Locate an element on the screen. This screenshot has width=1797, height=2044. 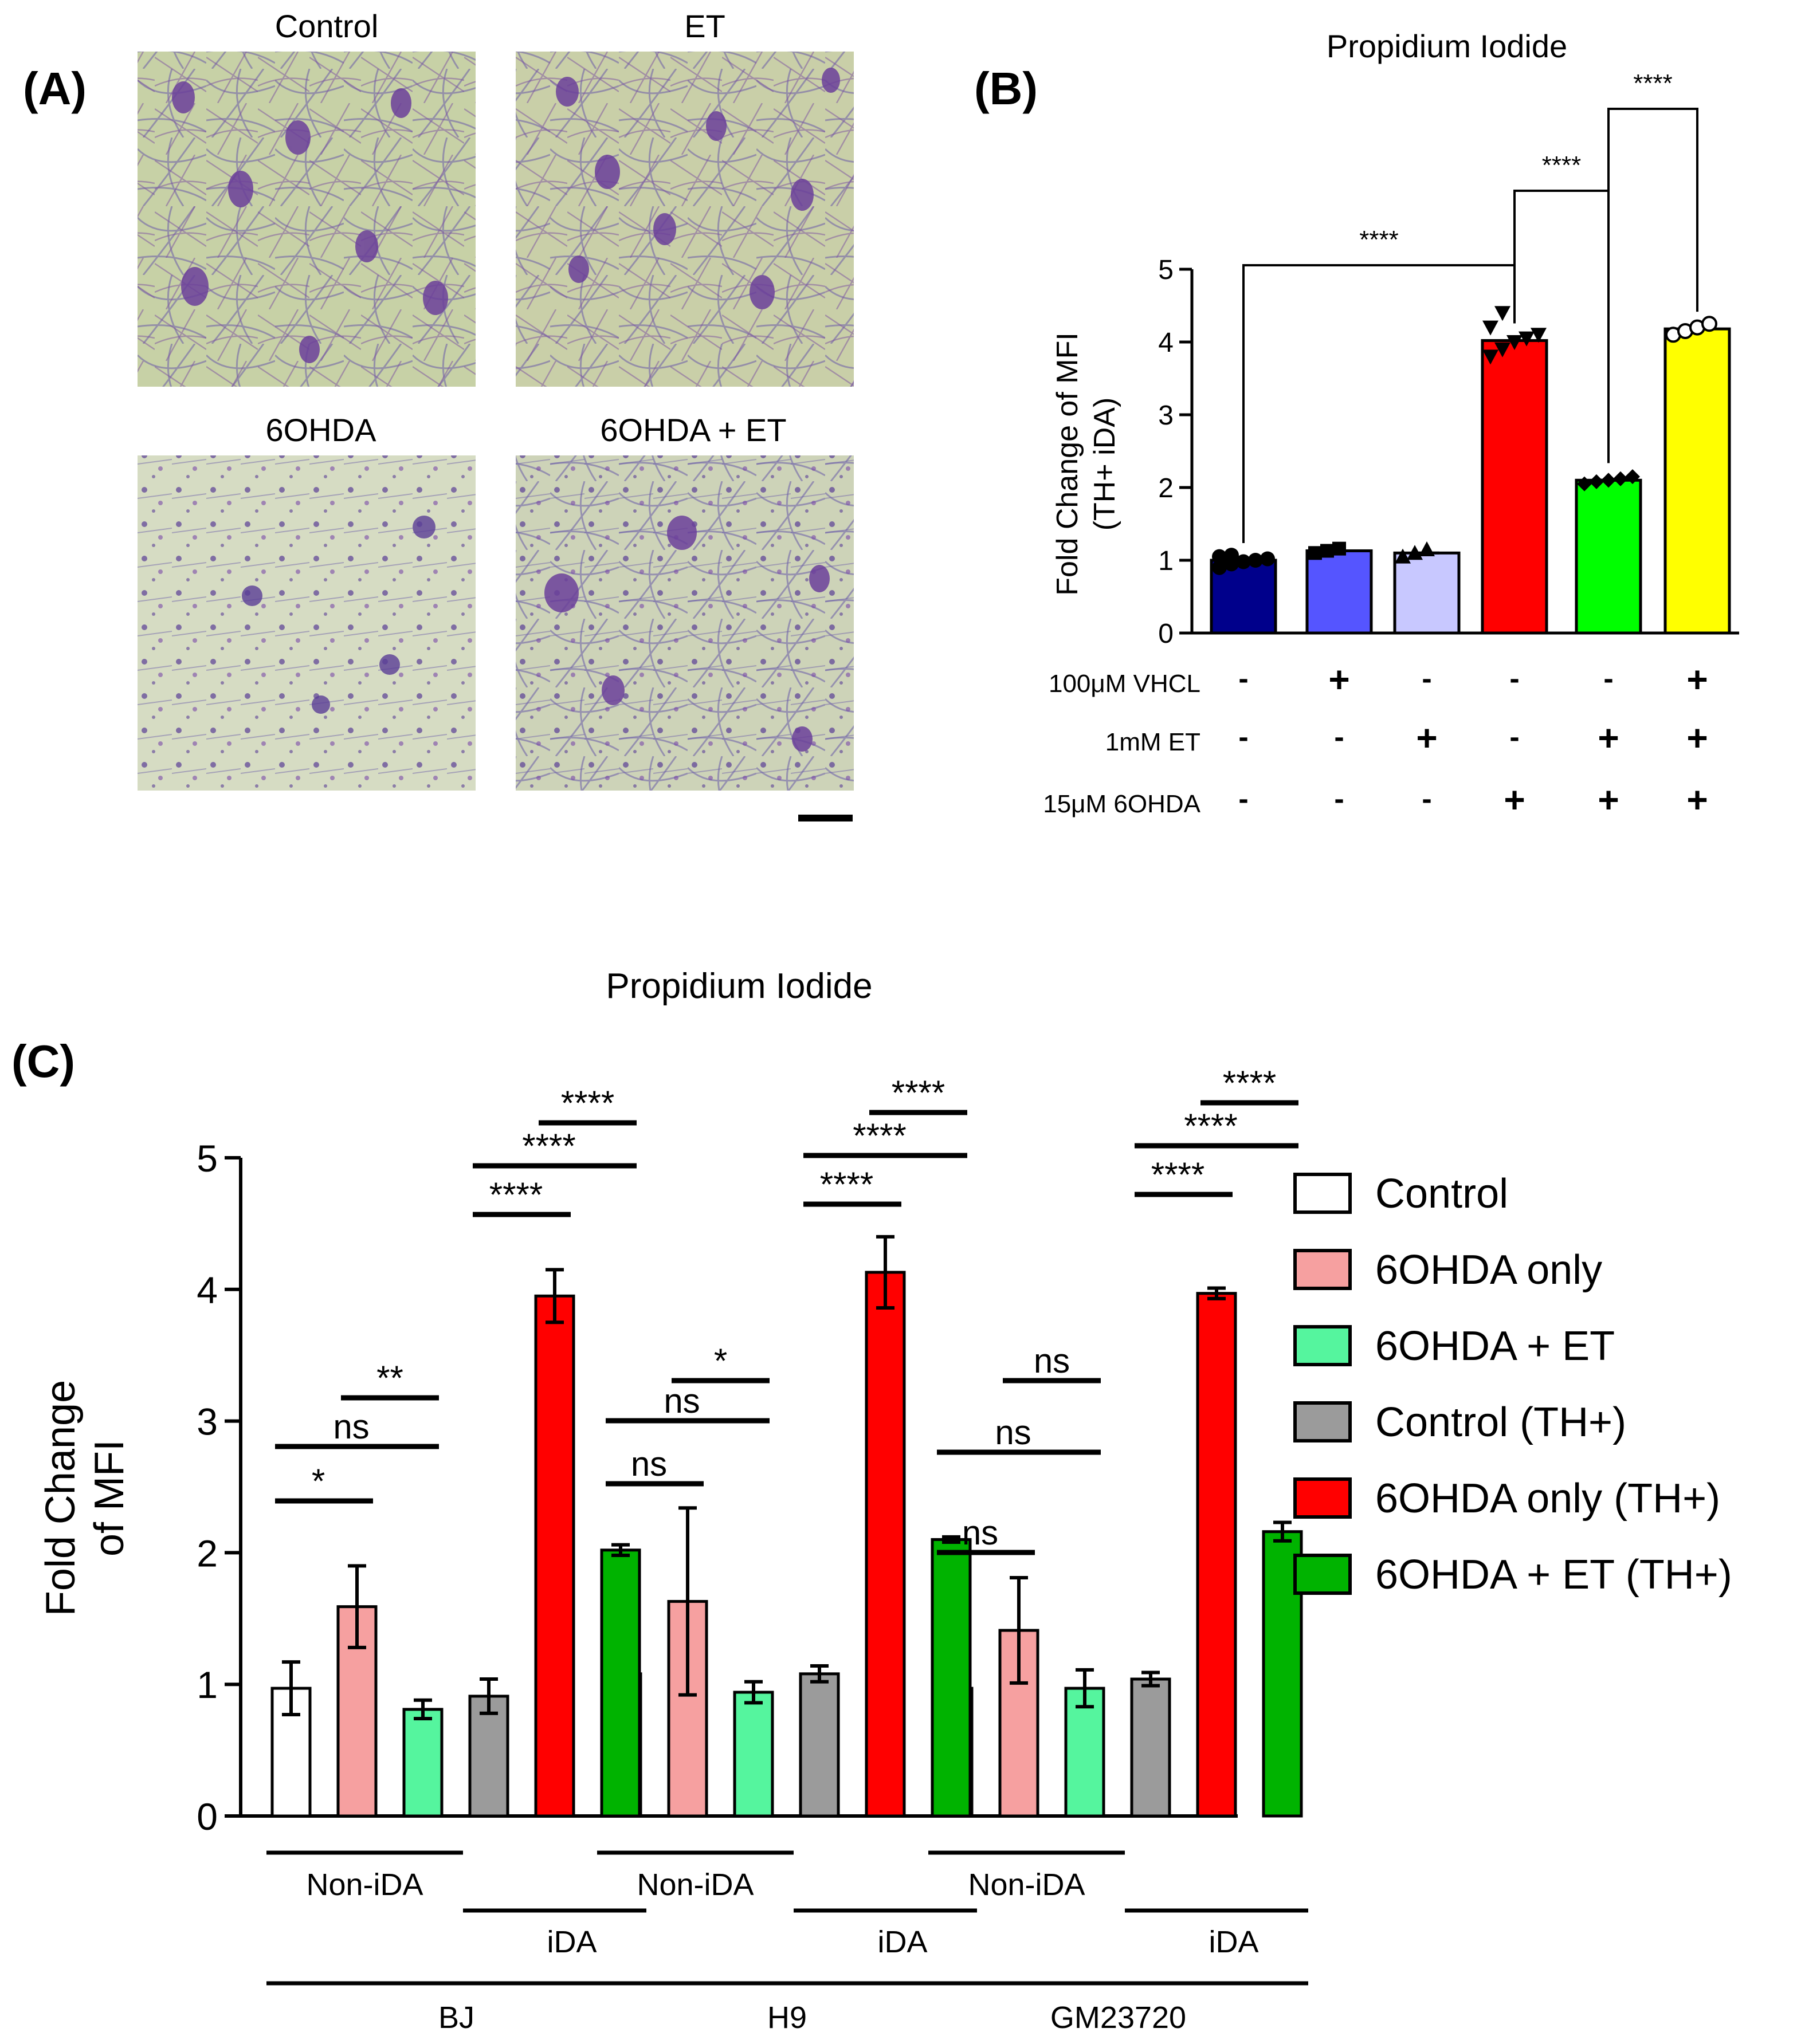
legend-label: 6OHDA + ET (TH+) is located at coordinates (1554, 1575).